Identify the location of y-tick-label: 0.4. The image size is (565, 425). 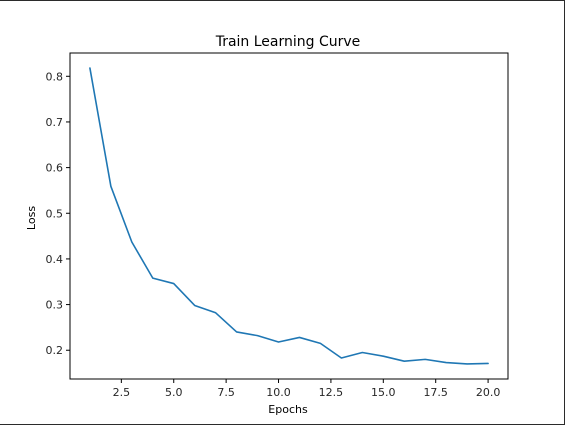
(55, 259).